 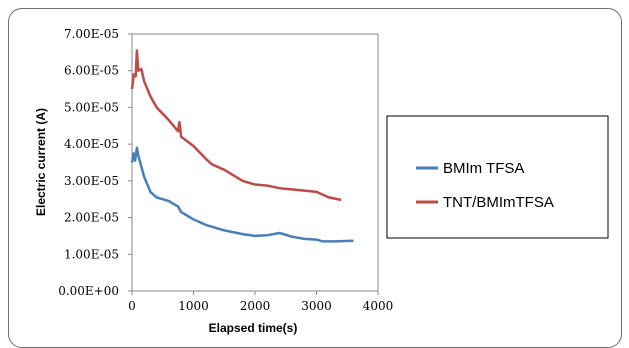 What do you see at coordinates (483, 168) in the screenshot?
I see `legend-label-bmim-tfsa: BMIm TFSA` at bounding box center [483, 168].